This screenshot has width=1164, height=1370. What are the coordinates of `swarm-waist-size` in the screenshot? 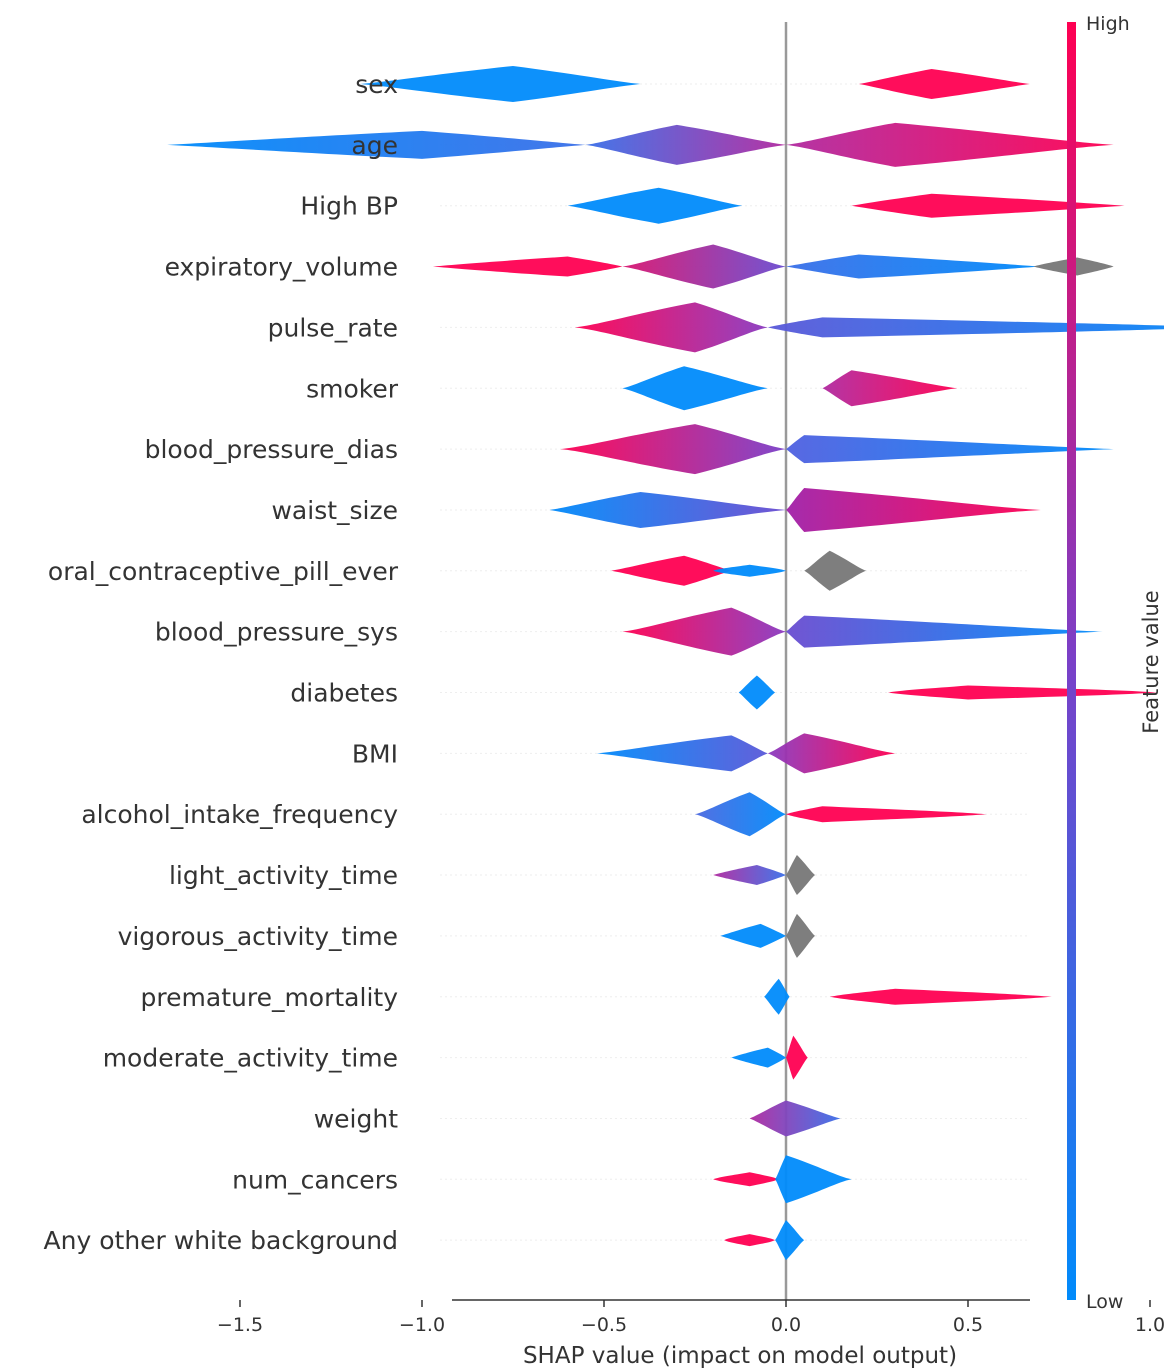 It's located at (795, 509).